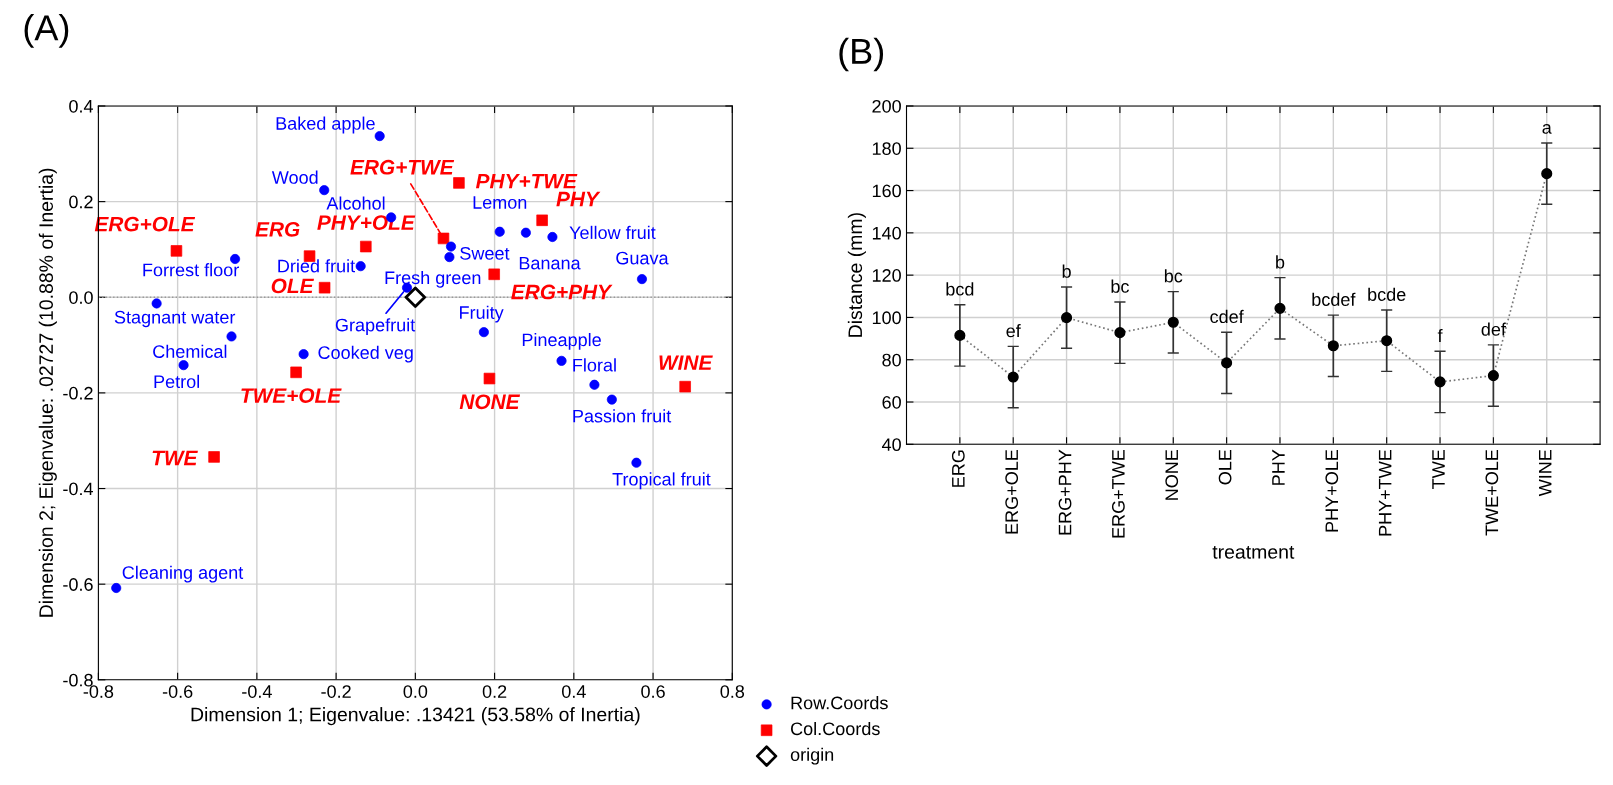 The height and width of the screenshot is (785, 1613). Describe the element at coordinates (482, 314) in the screenshot. I see `annotation: Fruity` at that location.